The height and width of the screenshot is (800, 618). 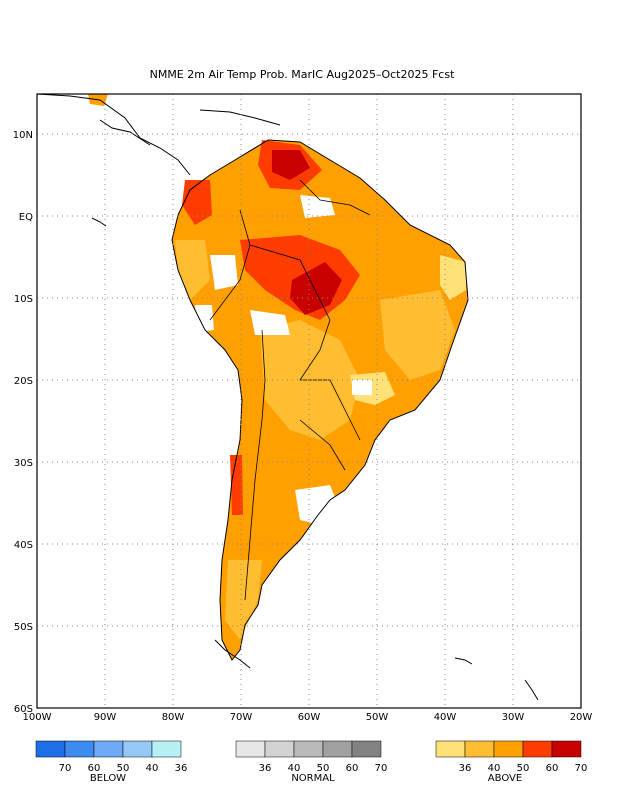 What do you see at coordinates (511, 762) in the screenshot?
I see `legend-above: 36 40 50 60 70 ABOVE` at bounding box center [511, 762].